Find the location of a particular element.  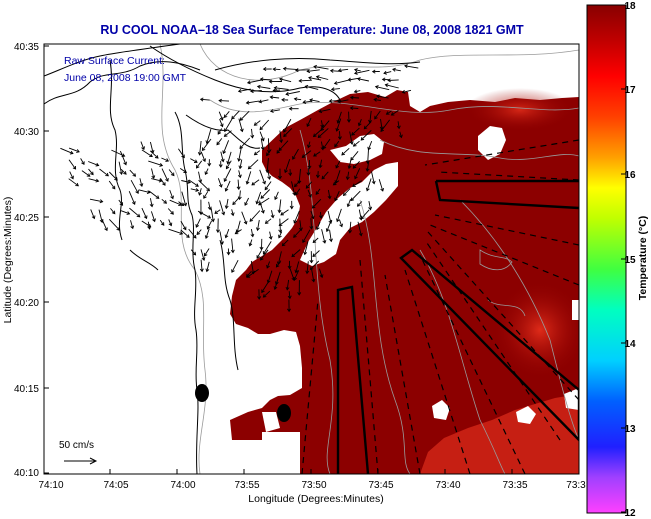

y-tick-label: 40:35 is located at coordinates (26, 47).